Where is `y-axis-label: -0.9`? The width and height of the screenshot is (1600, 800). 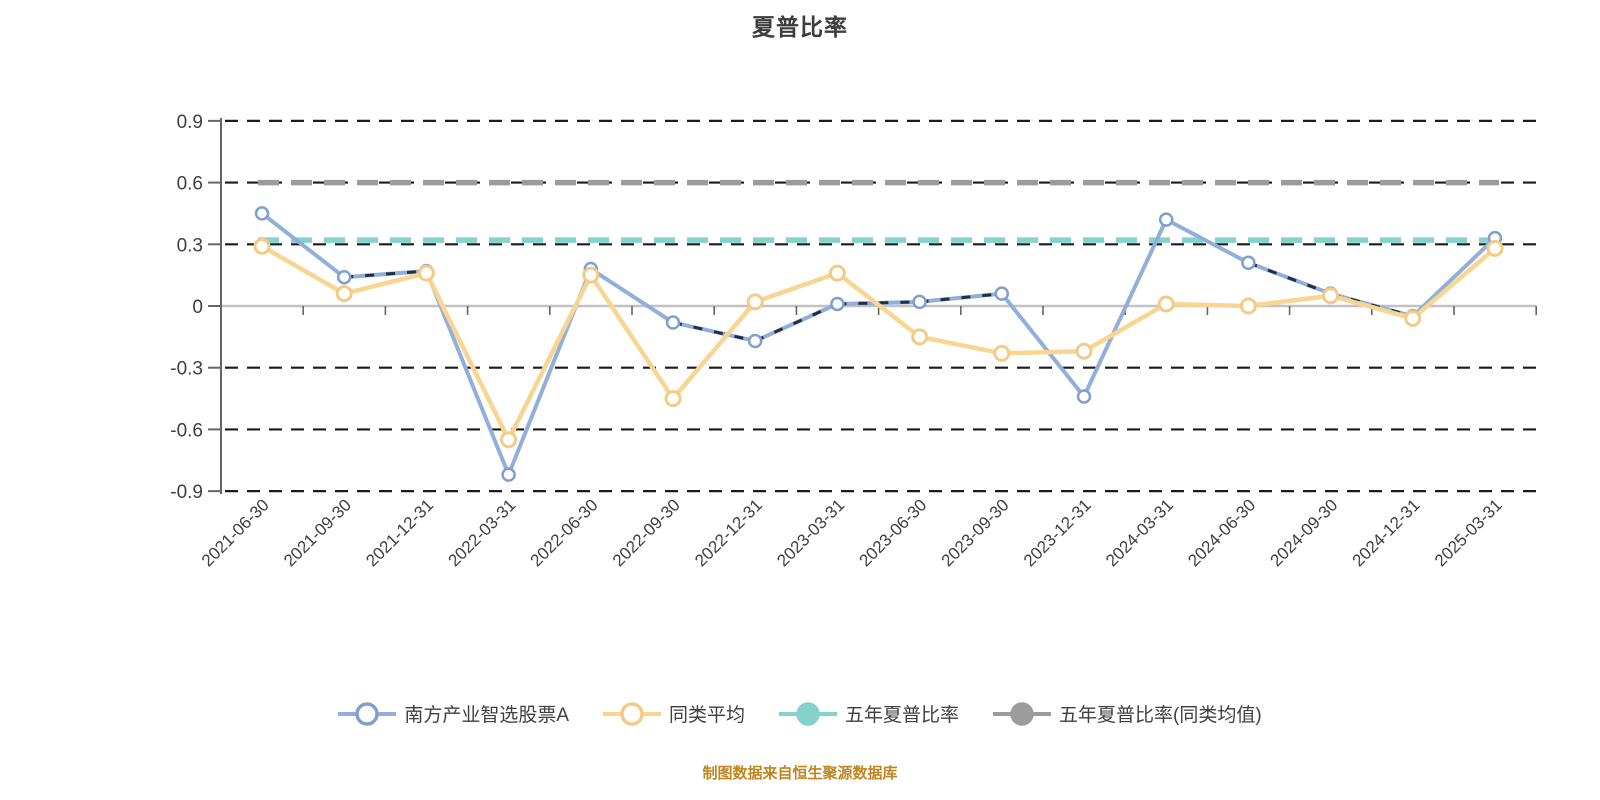 y-axis-label: -0.9 is located at coordinates (186, 492).